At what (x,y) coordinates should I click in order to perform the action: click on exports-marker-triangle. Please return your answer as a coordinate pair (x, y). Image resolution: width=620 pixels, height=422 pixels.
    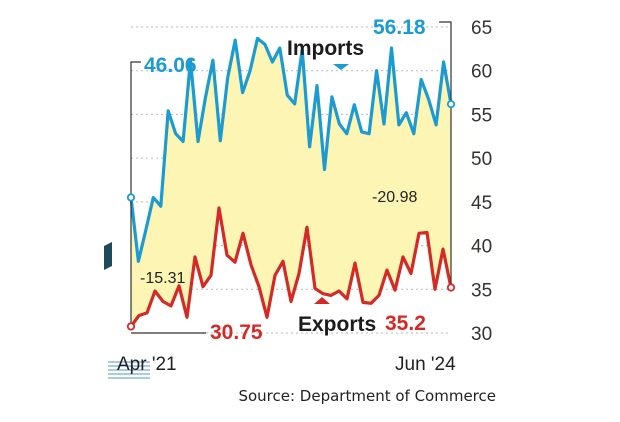
    Looking at the image, I should click on (322, 300).